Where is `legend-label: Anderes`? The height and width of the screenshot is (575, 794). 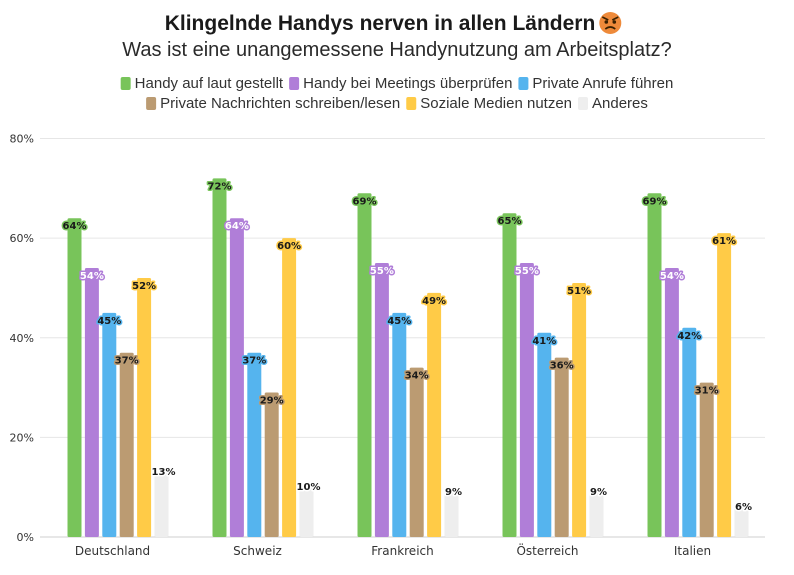
legend-label: Anderes is located at coordinates (620, 103).